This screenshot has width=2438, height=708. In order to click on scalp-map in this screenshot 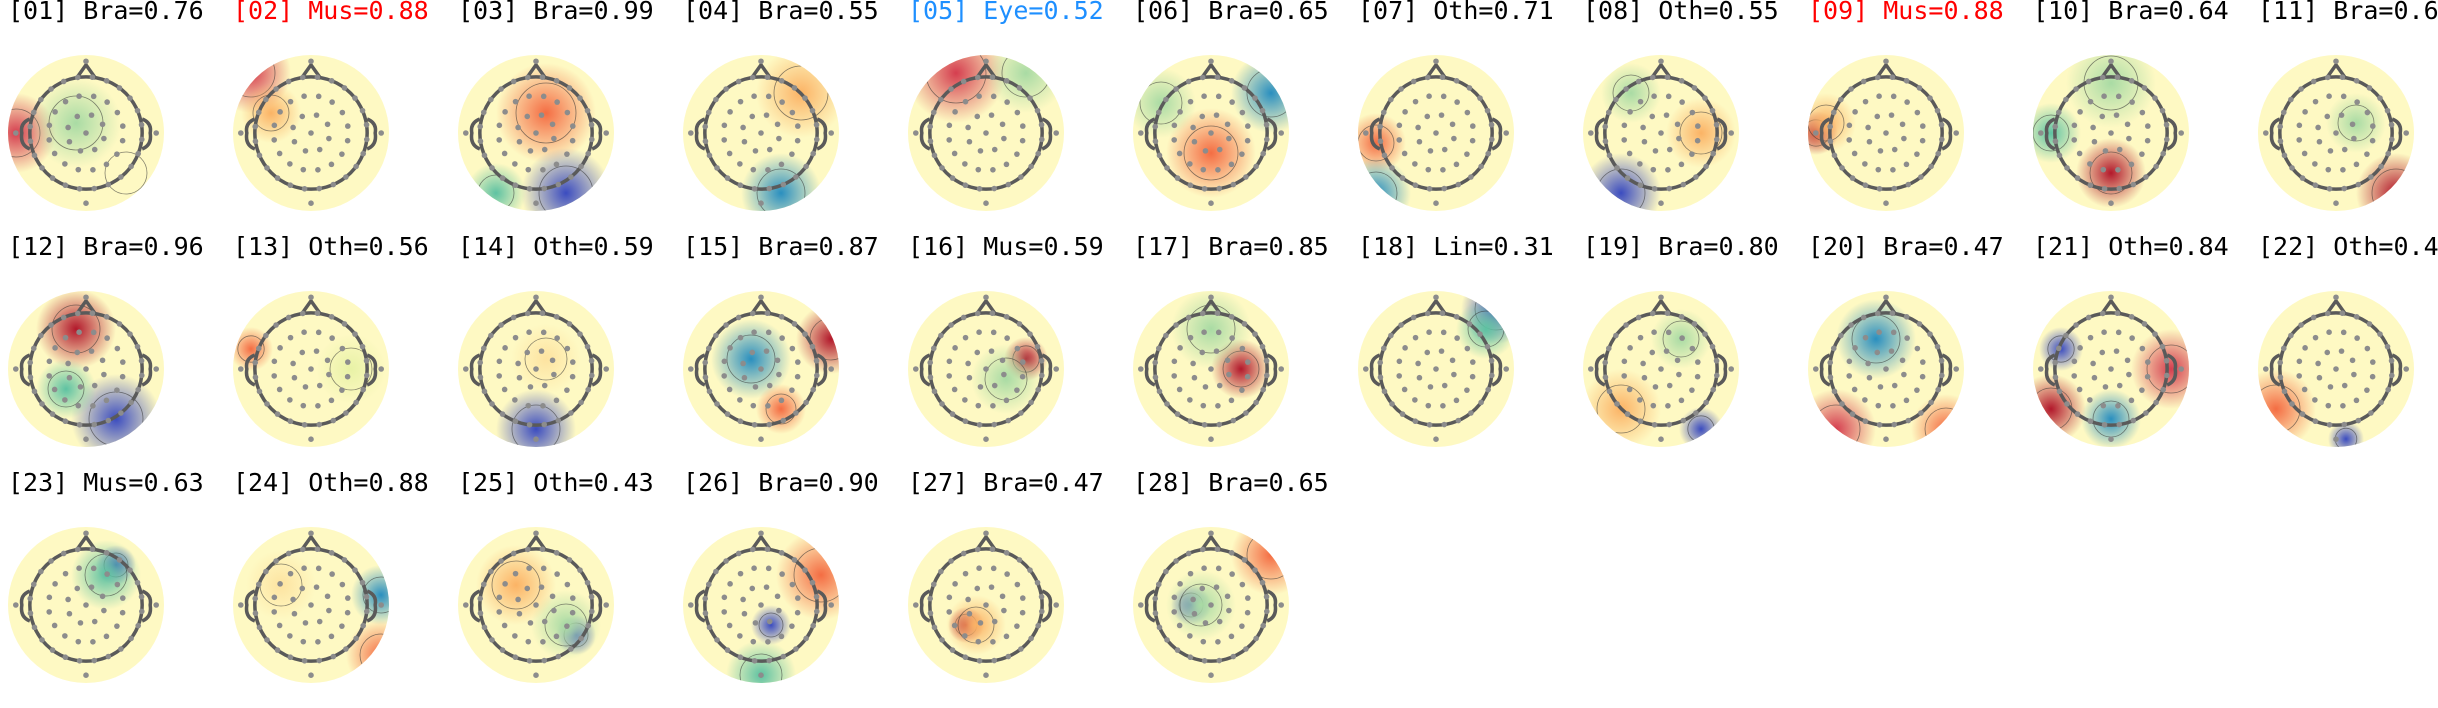, I will do `click(986, 133)`.